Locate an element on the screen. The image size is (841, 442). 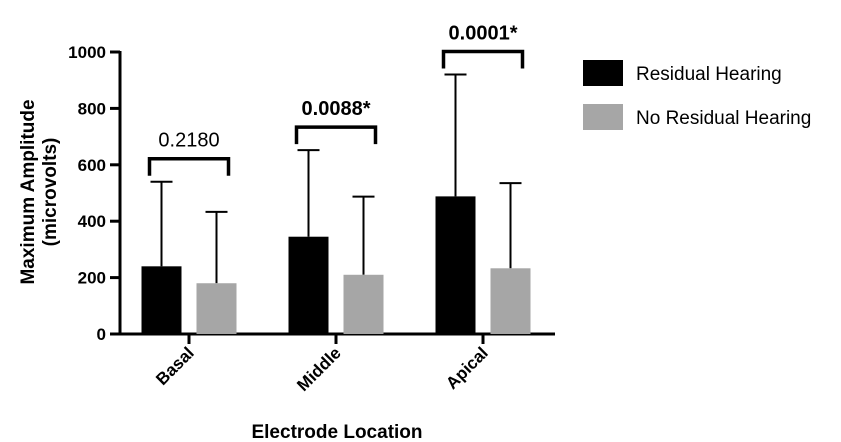
y-axis: 0 200 400 600 800 1000 is located at coordinates (95, 193).